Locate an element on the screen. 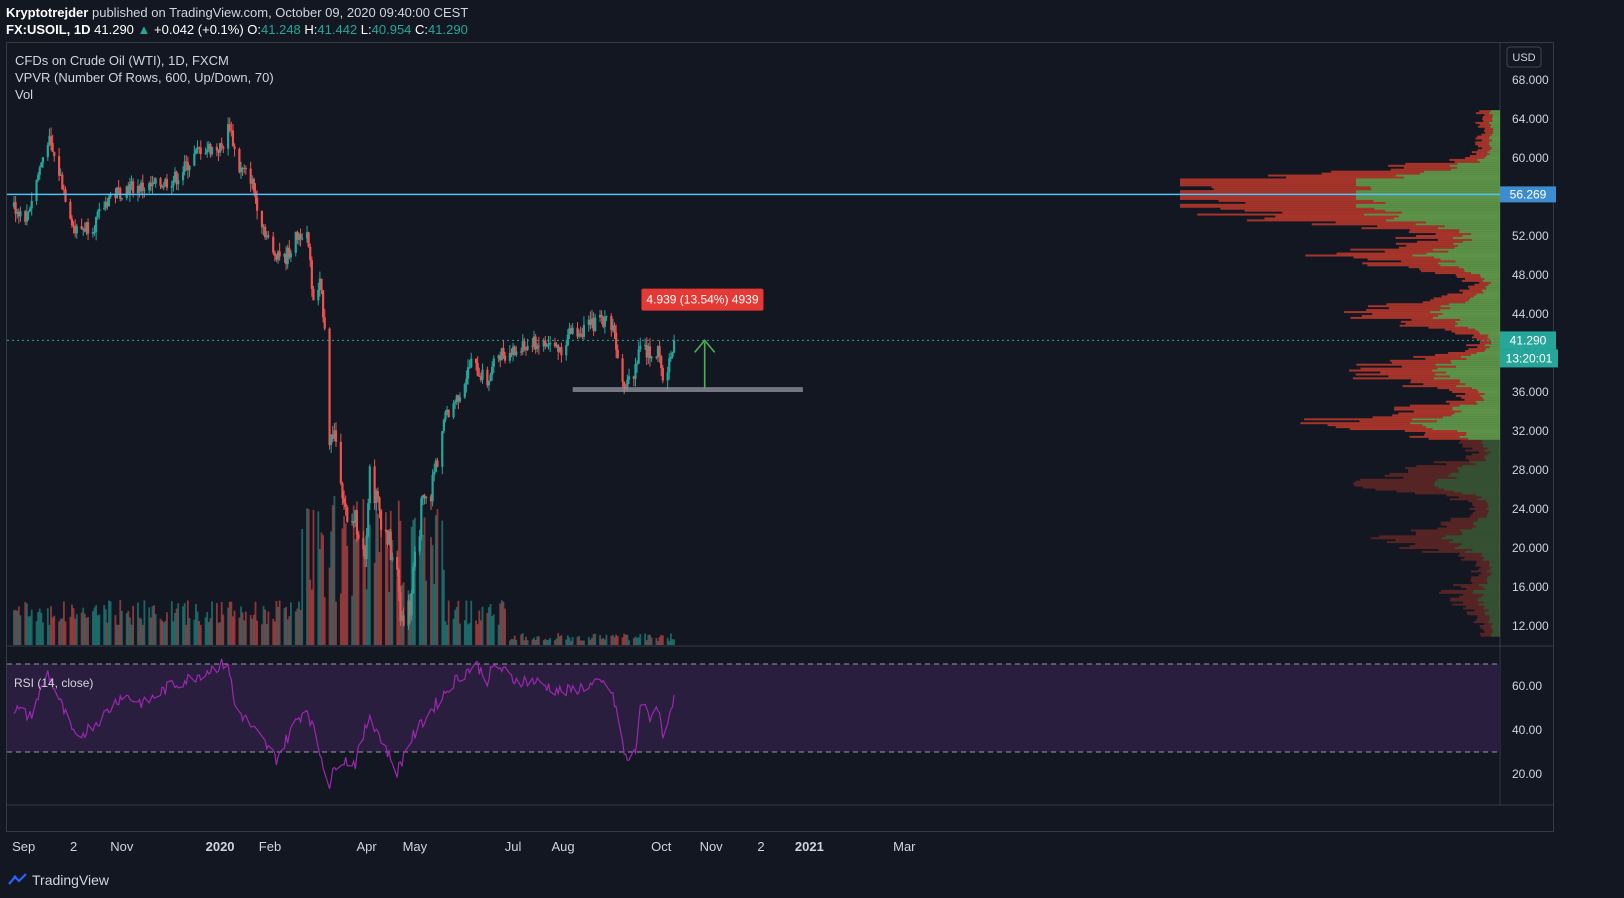 The image size is (1624, 898). last-price: 41.290 is located at coordinates (114, 29).